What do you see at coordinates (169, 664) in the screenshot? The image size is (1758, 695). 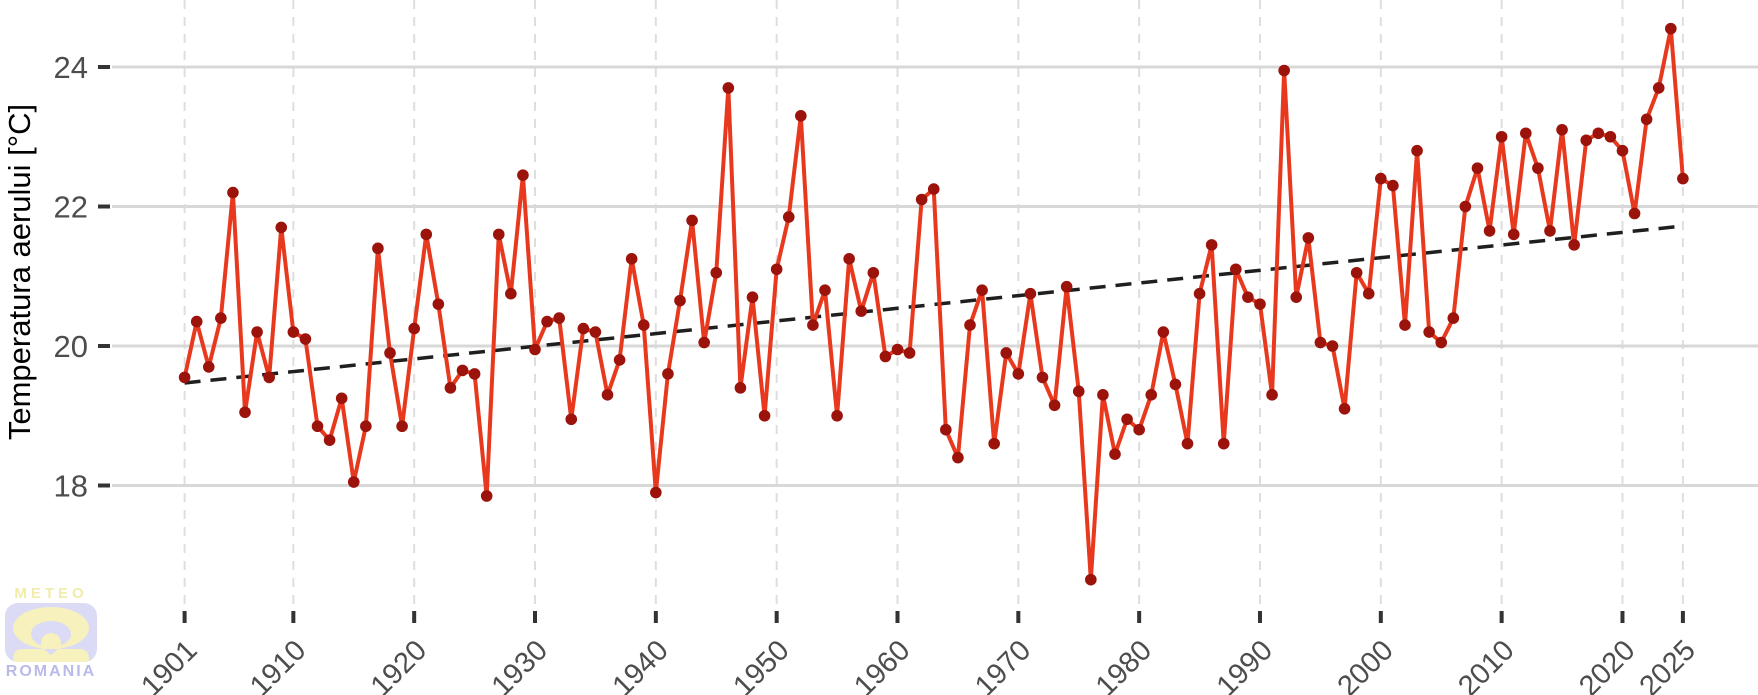 I see `x-axis-tick-label: 1901` at bounding box center [169, 664].